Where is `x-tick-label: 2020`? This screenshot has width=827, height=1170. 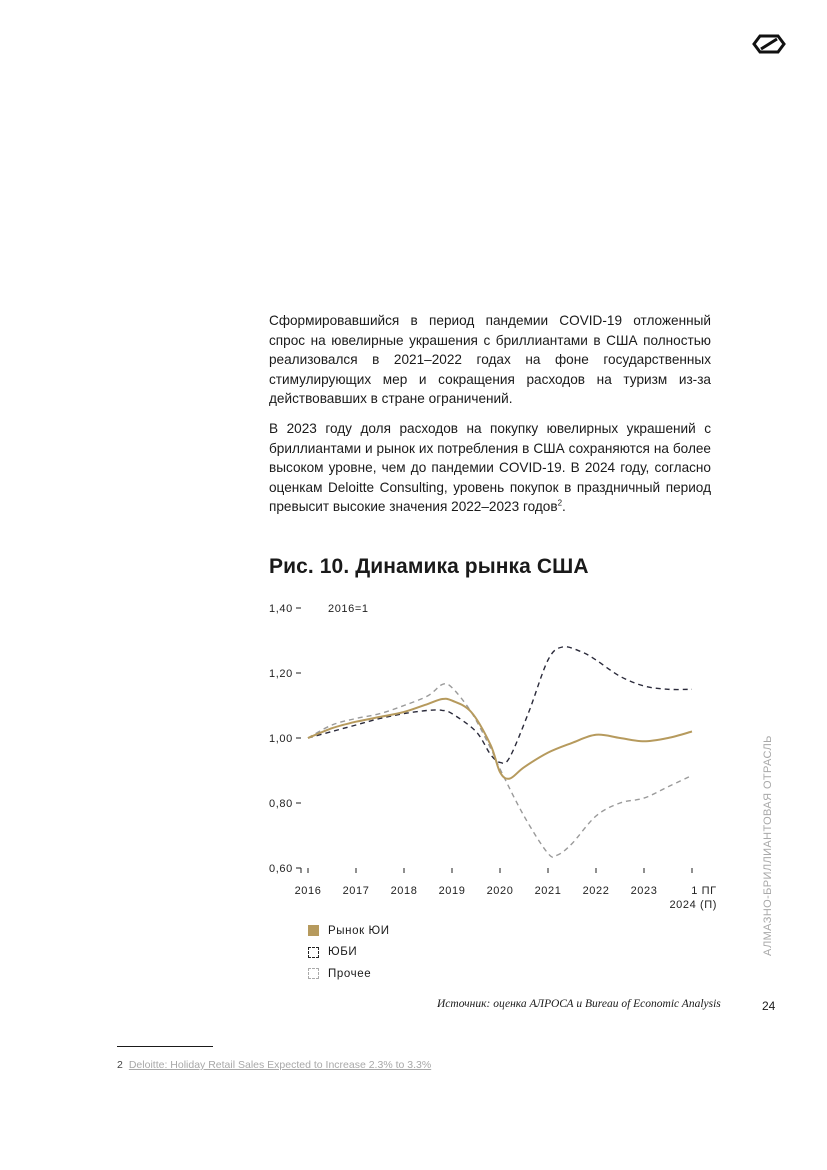
x-tick-label: 2020 is located at coordinates (500, 891).